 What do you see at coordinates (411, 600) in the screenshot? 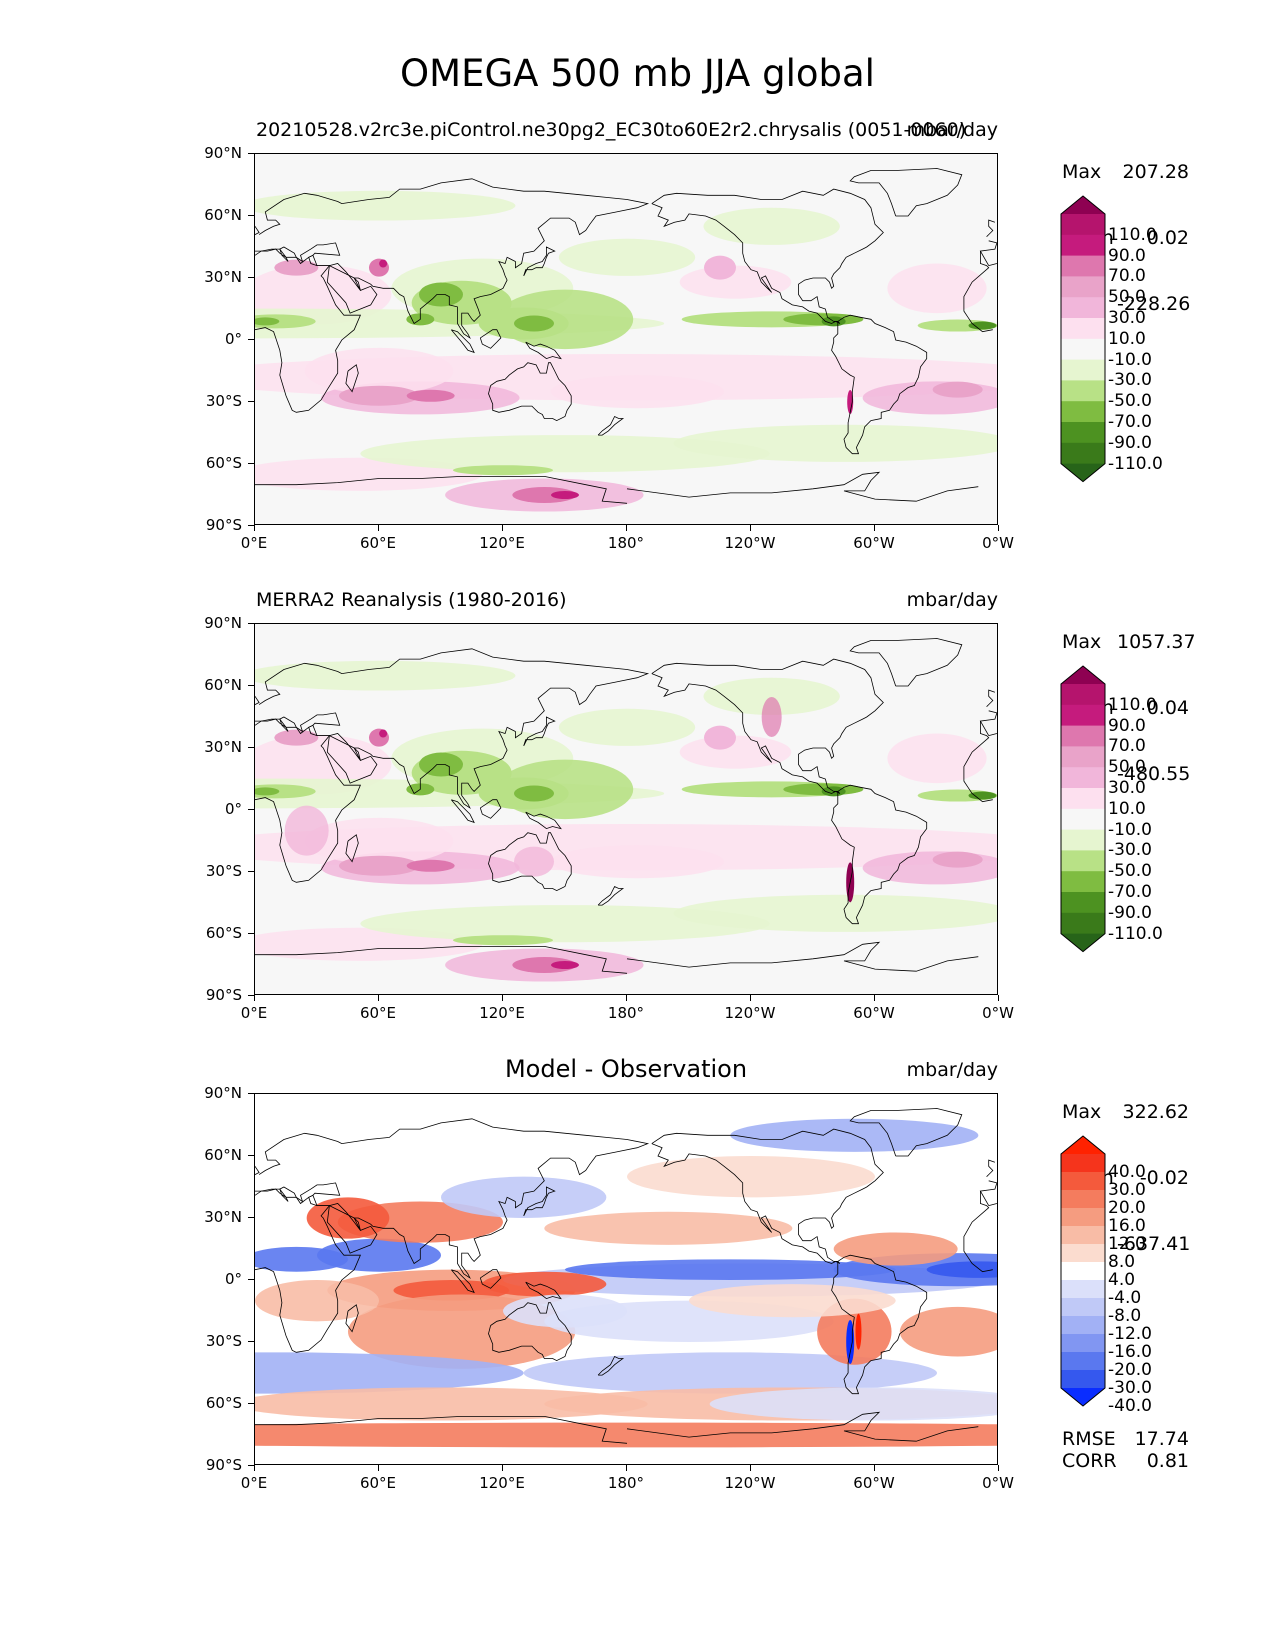
I see `panel-subtitle: MERRA2 Reanalysis (1980-2016)` at bounding box center [411, 600].